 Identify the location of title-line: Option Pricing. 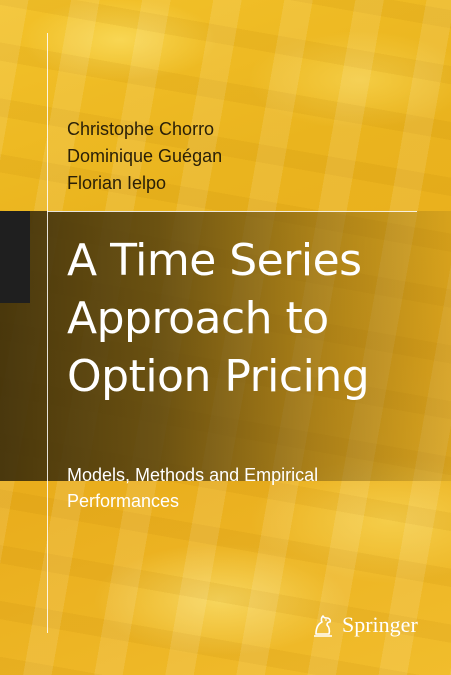
(218, 376).